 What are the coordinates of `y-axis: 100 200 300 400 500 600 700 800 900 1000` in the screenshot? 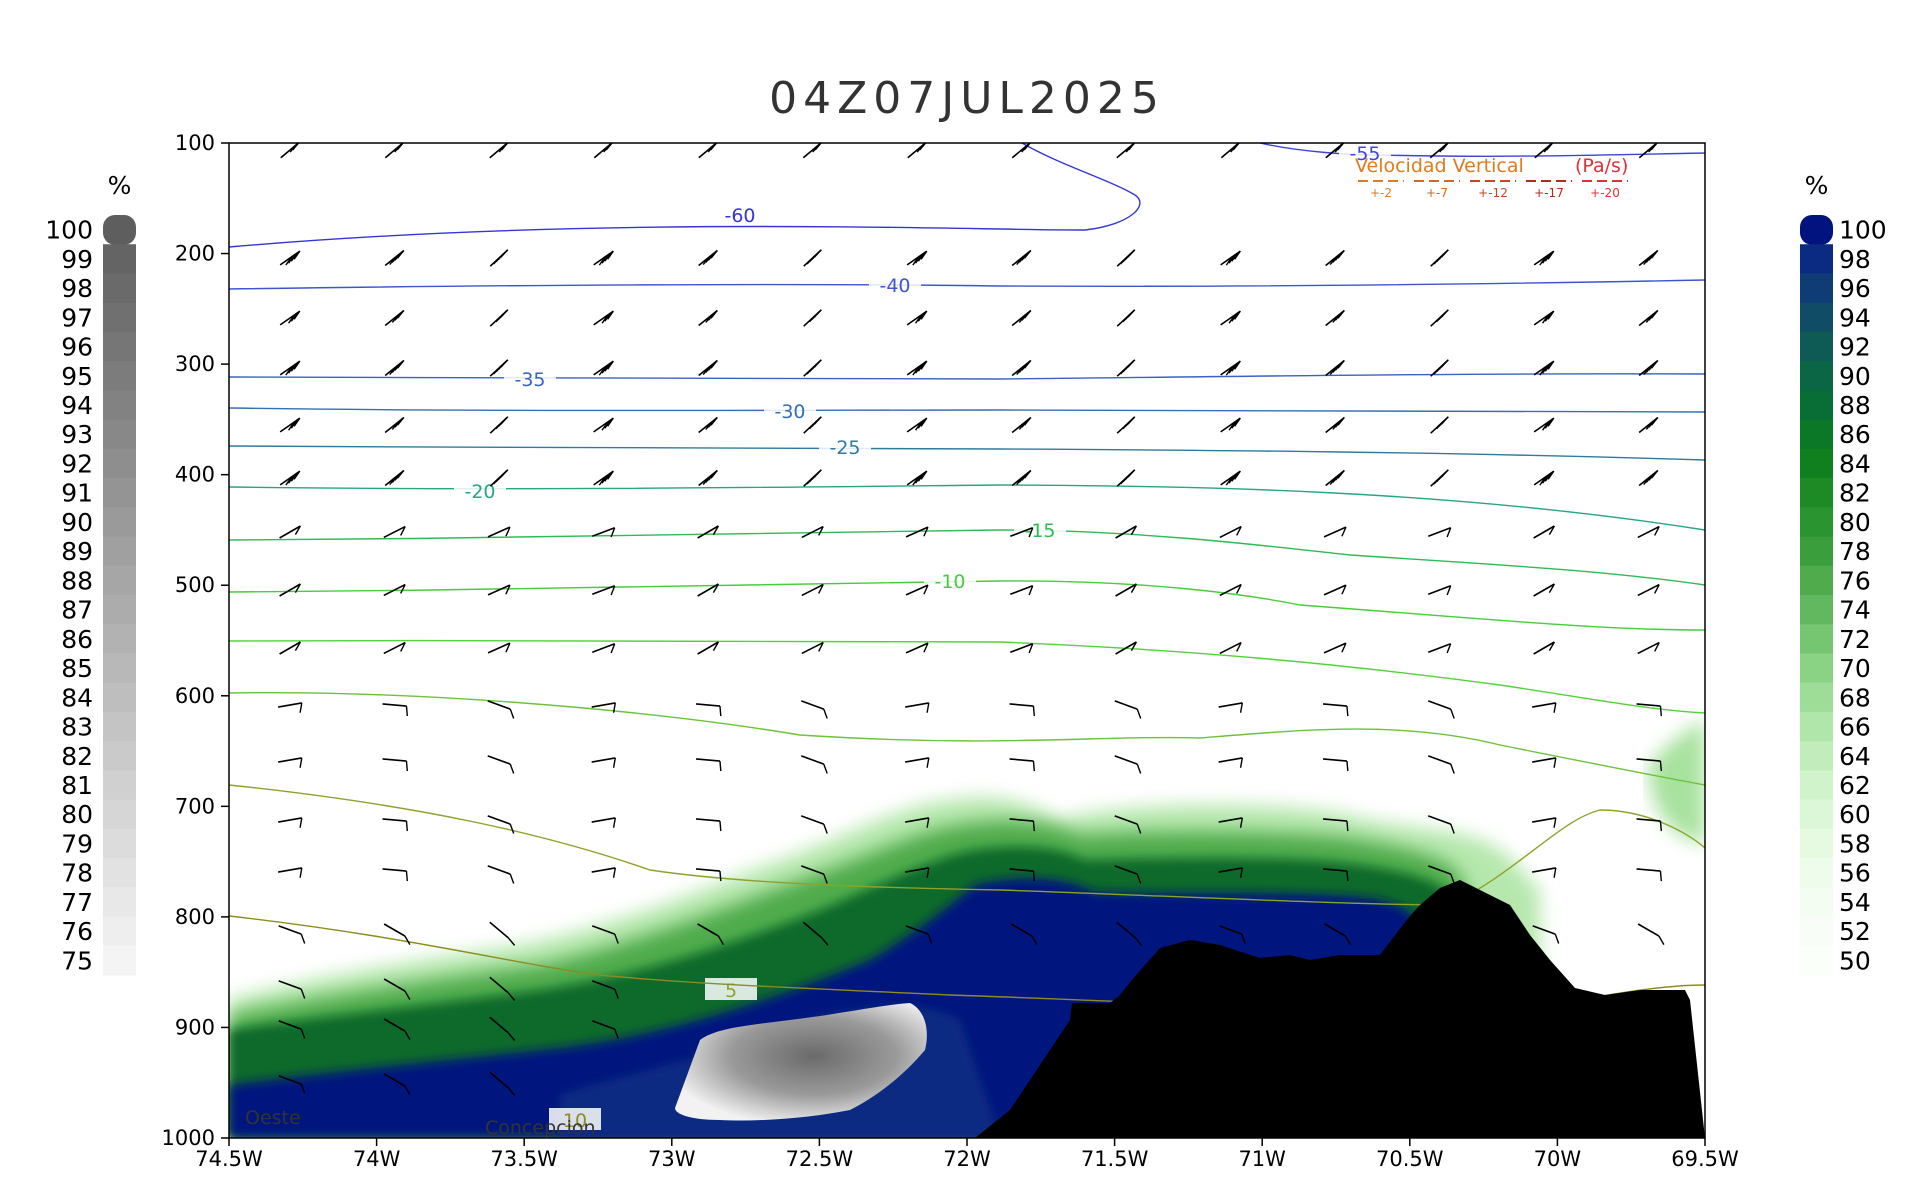 It's located at (195, 640).